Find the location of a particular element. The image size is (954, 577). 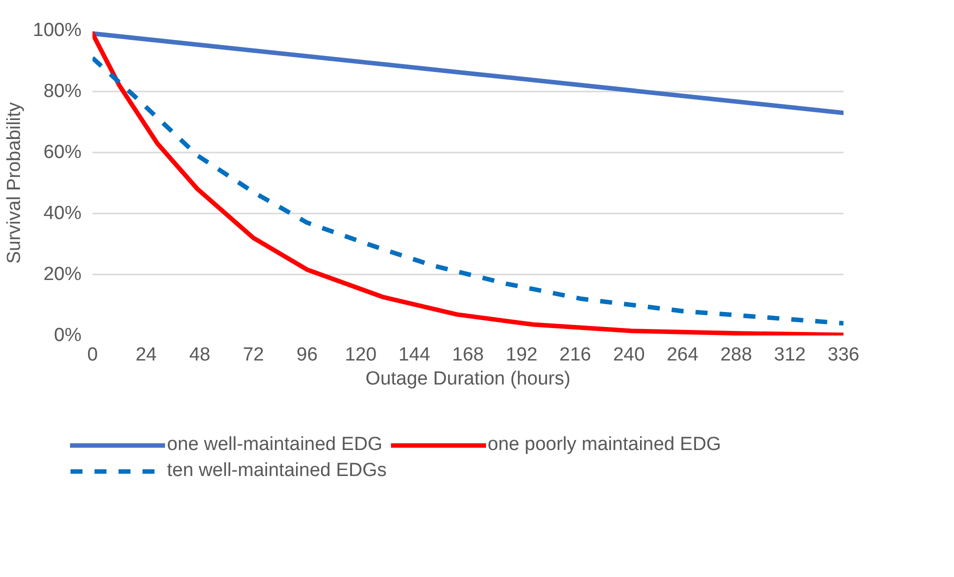

x-tick-label: 192 is located at coordinates (522, 355).